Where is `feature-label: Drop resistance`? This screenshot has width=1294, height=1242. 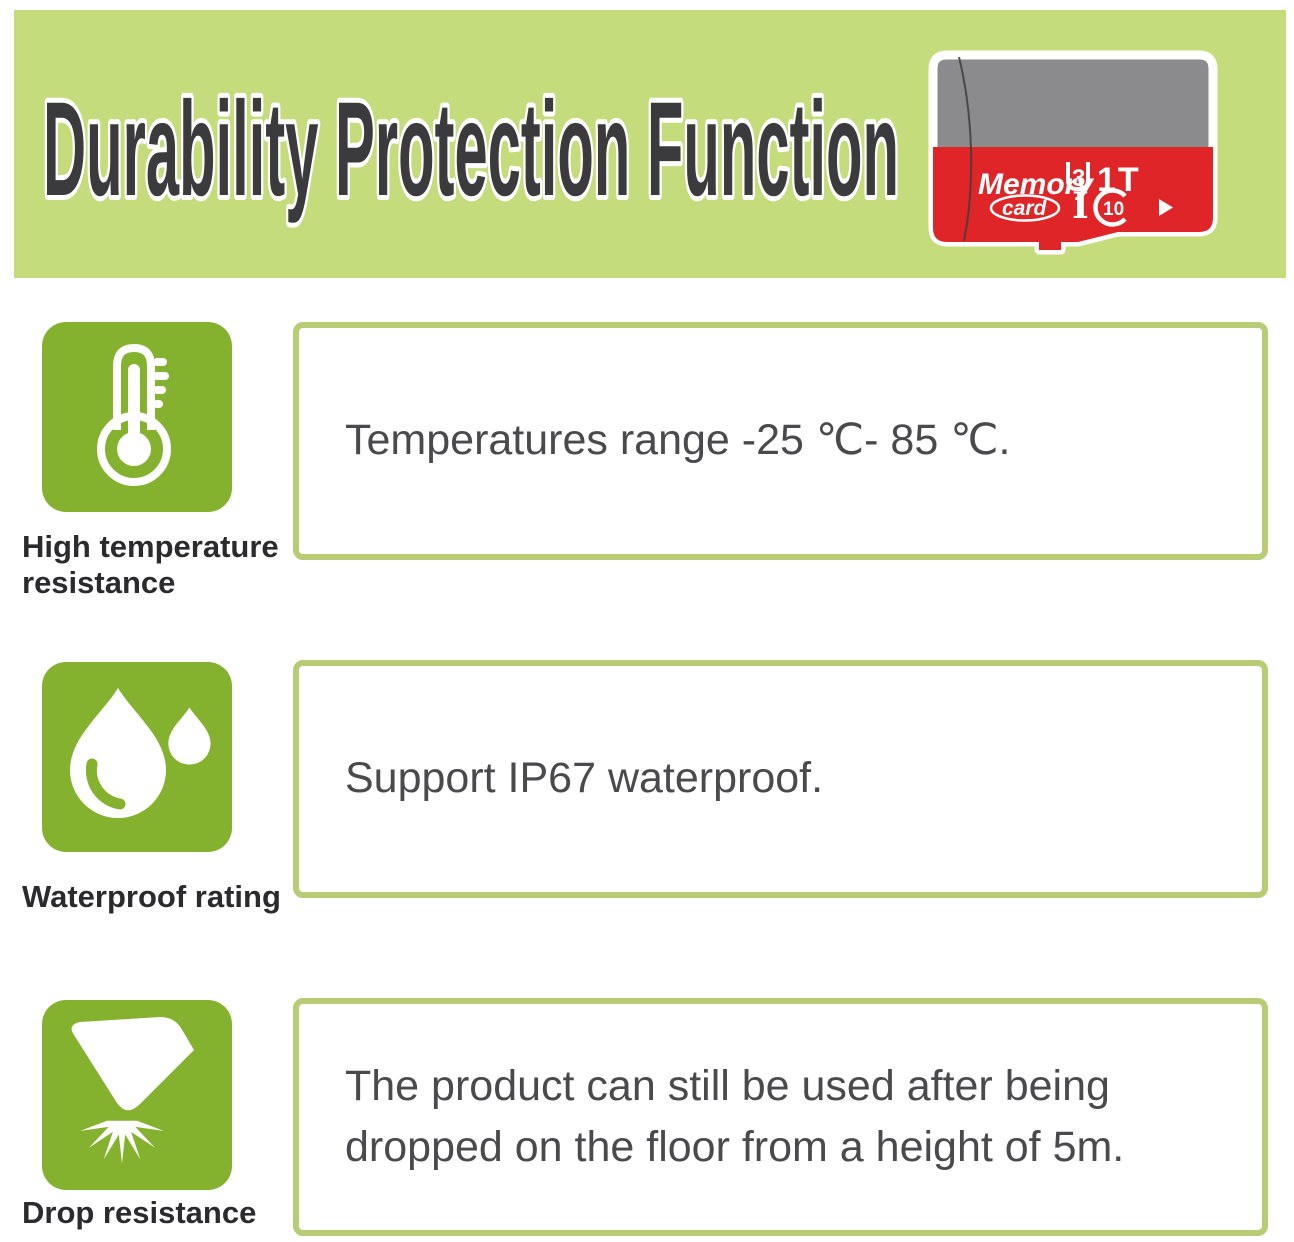
feature-label: Drop resistance is located at coordinates (139, 1212).